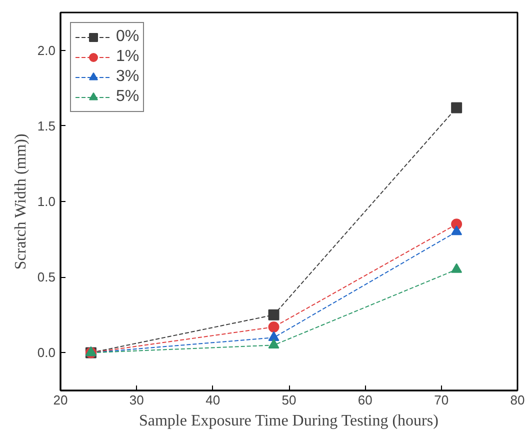  What do you see at coordinates (213, 400) in the screenshot?
I see `x-tick-label: 40` at bounding box center [213, 400].